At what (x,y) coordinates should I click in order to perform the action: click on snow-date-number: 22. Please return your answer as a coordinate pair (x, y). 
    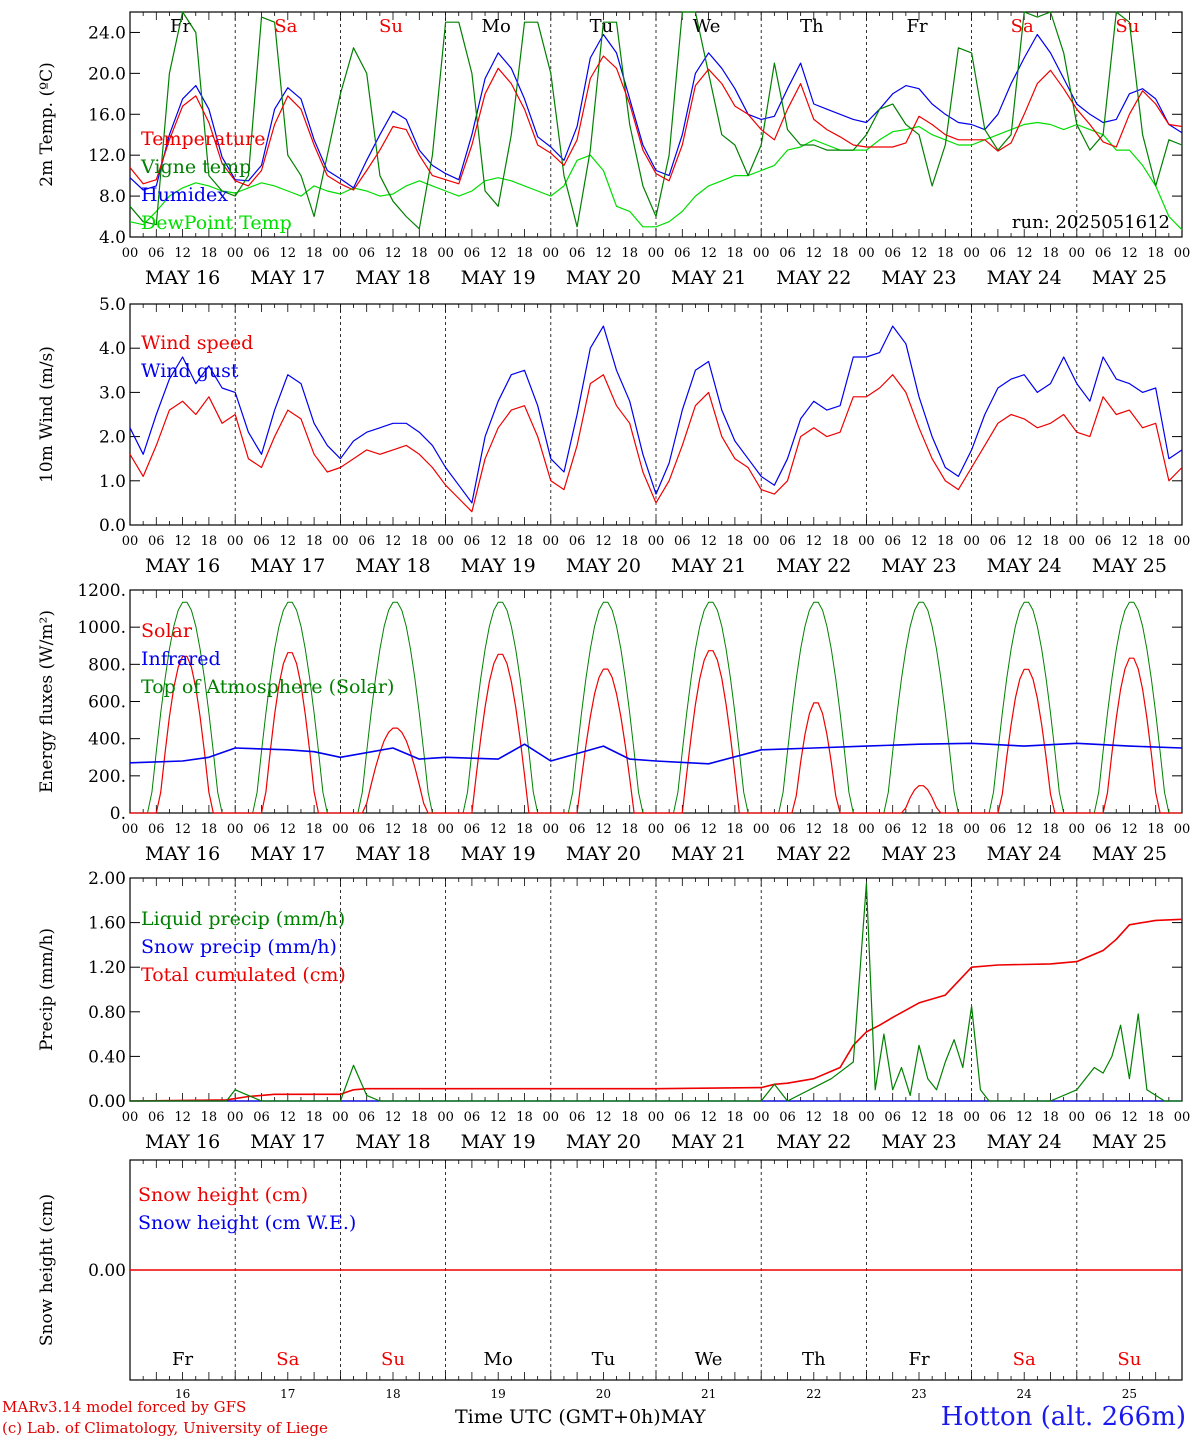
    Looking at the image, I should click on (813, 1394).